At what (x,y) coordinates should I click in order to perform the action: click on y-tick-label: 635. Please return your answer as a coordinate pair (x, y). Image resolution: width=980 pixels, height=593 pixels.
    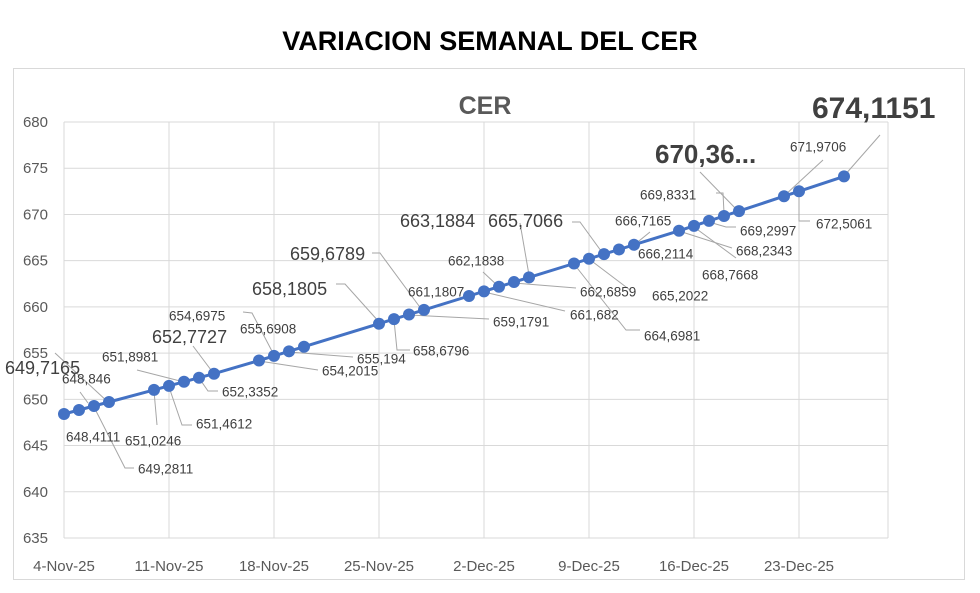
    Looking at the image, I should click on (35, 538).